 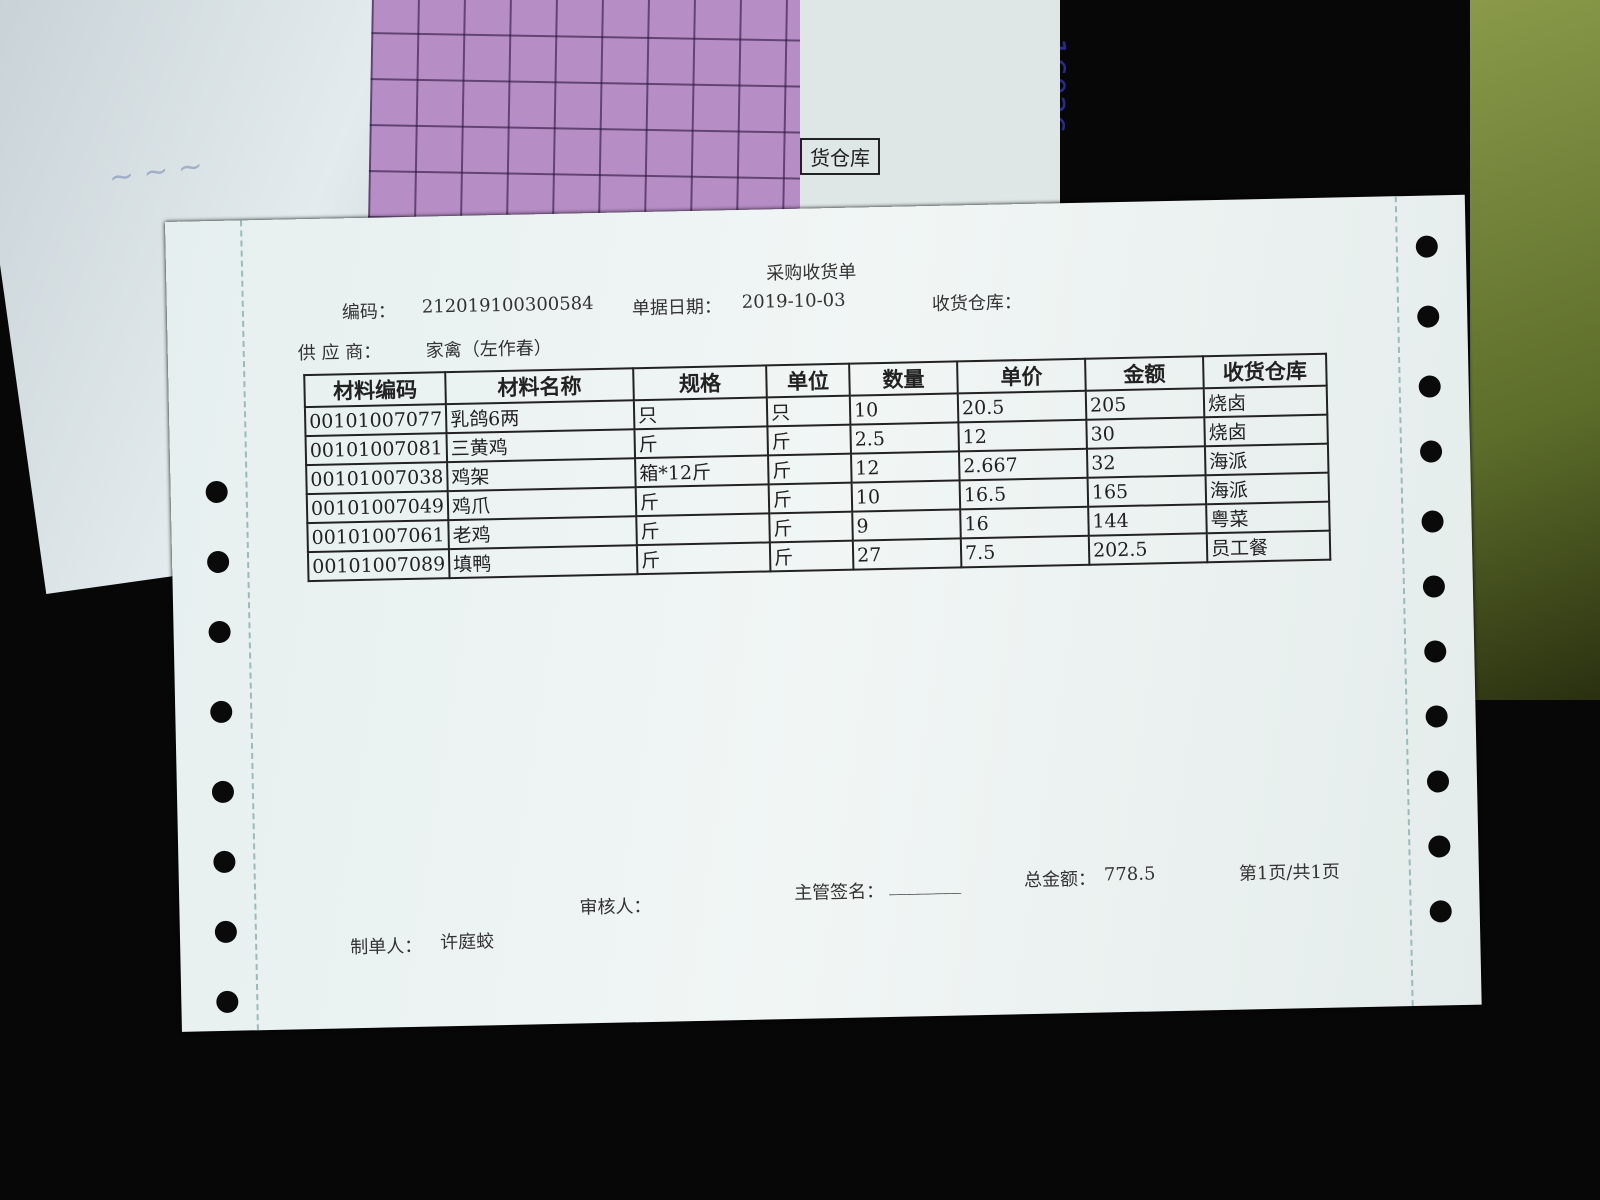 What do you see at coordinates (977, 303) in the screenshot?
I see `warehouse-label: 收货仓库：` at bounding box center [977, 303].